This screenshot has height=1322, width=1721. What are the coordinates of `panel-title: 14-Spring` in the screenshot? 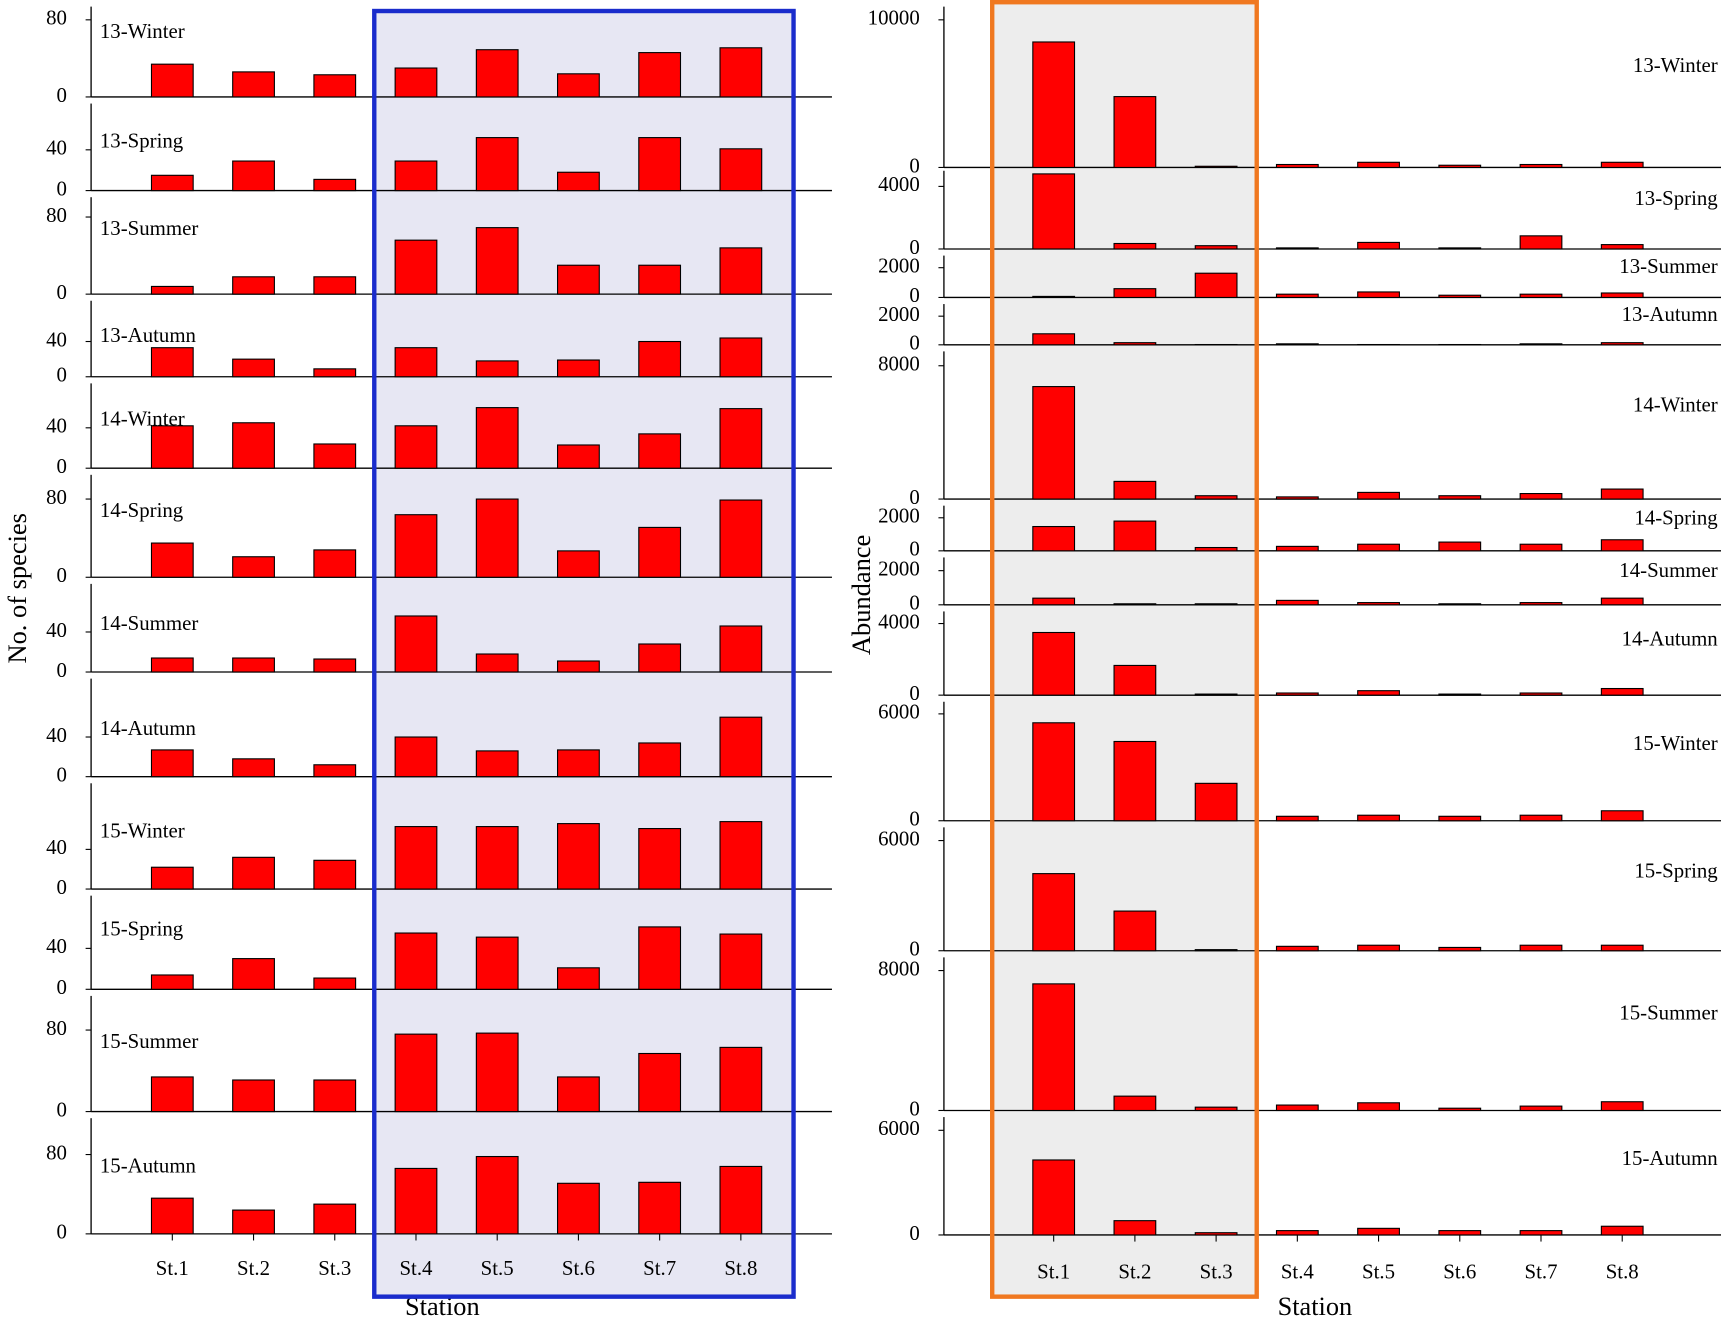 It's located at (1676, 518).